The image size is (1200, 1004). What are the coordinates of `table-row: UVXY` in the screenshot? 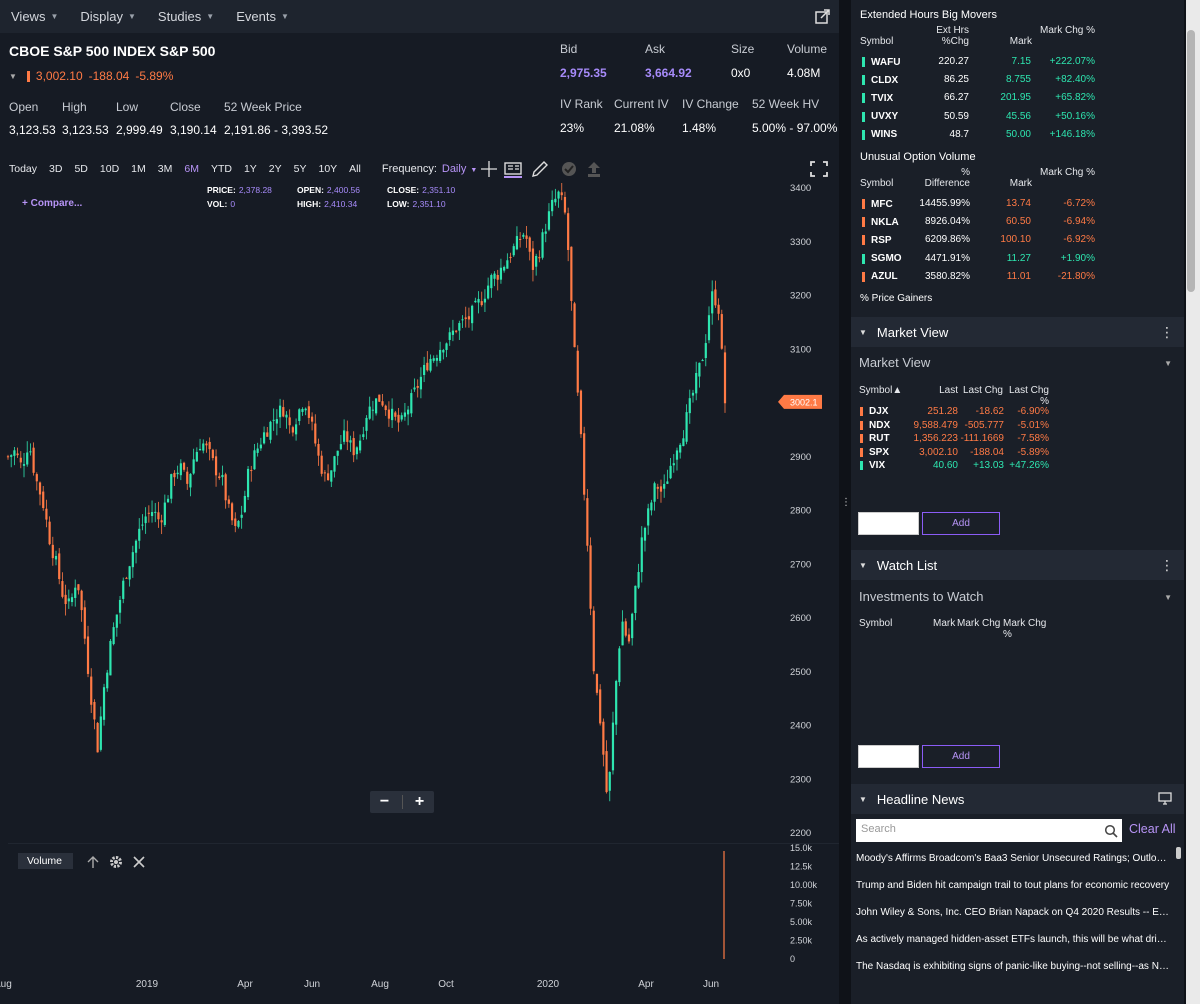 It's located at (982, 117).